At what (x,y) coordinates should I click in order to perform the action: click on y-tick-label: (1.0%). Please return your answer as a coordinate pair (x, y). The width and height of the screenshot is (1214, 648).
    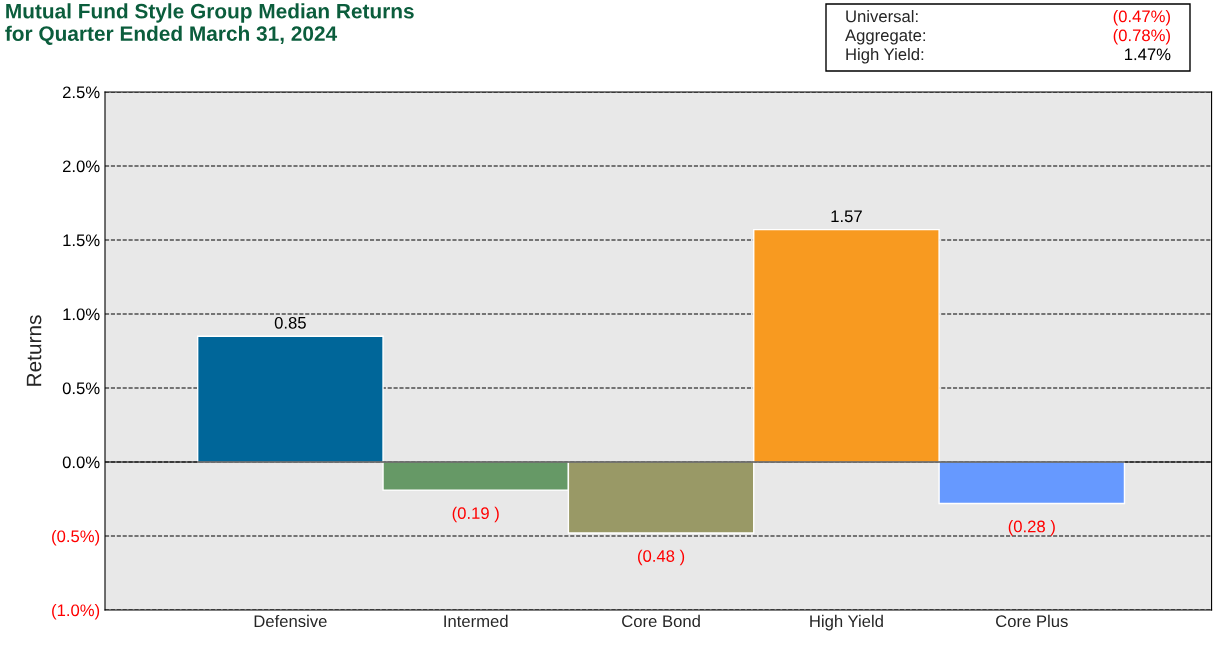
    Looking at the image, I should click on (76, 611).